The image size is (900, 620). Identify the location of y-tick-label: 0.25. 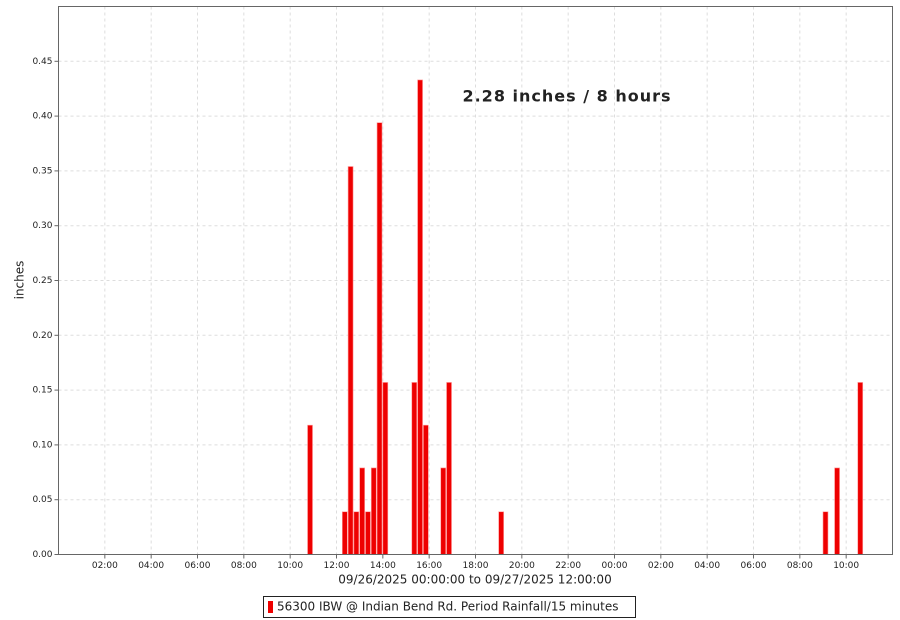
(42, 281).